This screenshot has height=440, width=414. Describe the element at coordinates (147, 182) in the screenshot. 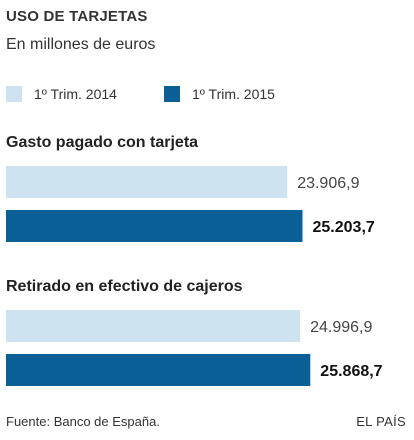

I see `bar-gasto-2014` at that location.